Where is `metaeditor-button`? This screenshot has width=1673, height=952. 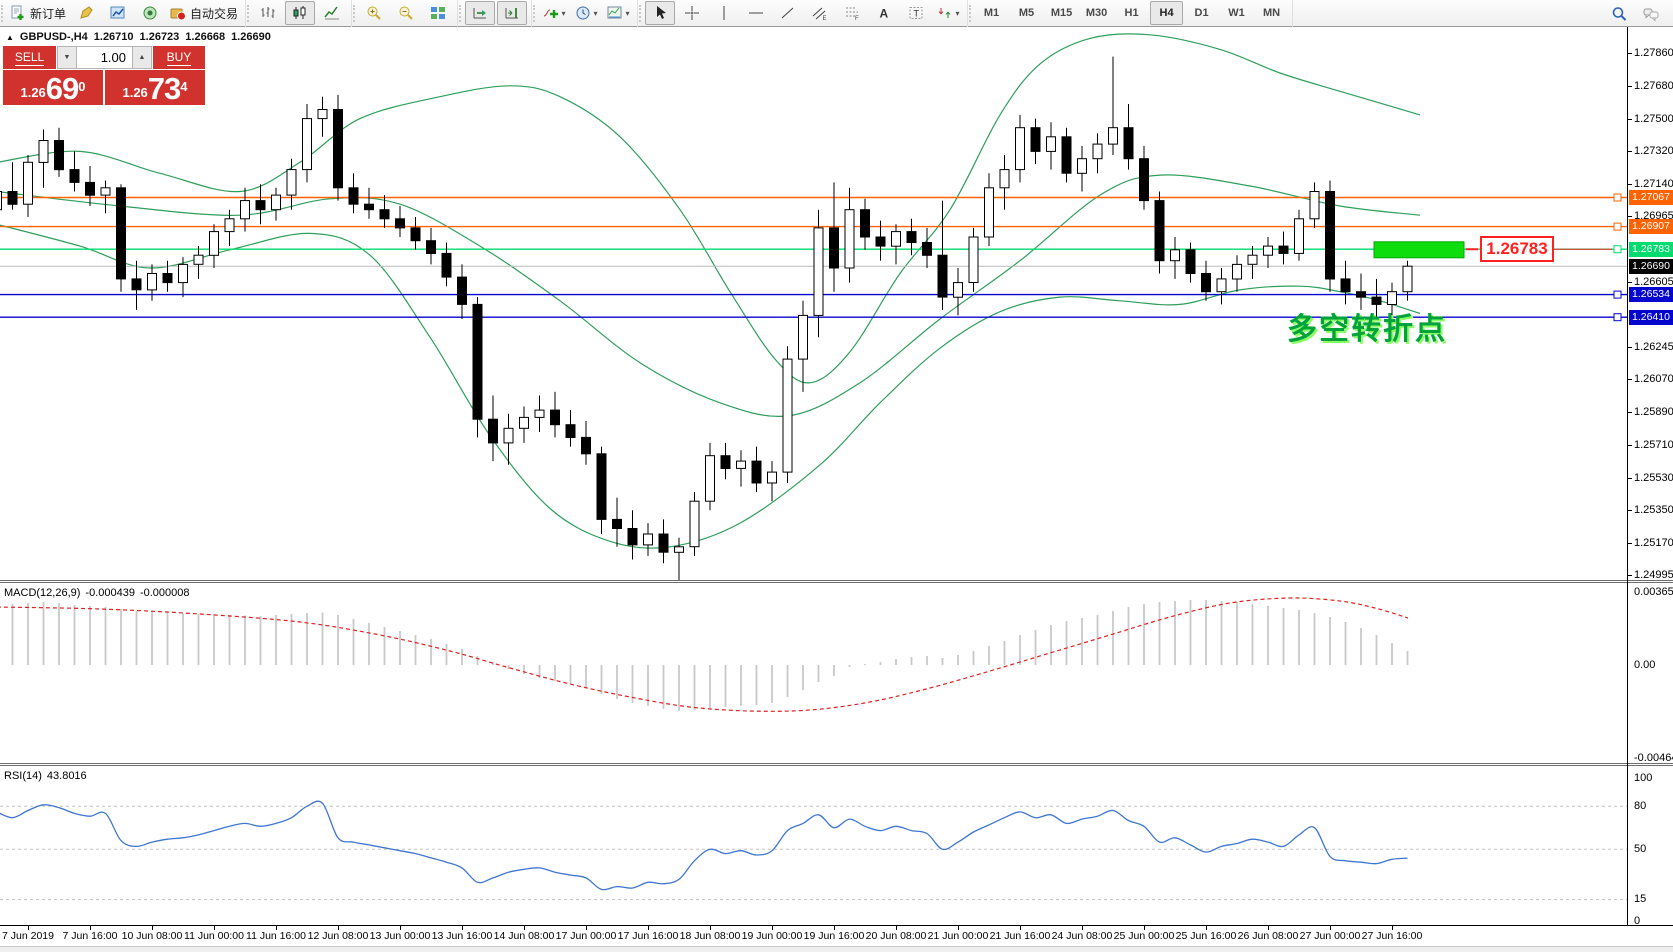 metaeditor-button is located at coordinates (86, 13).